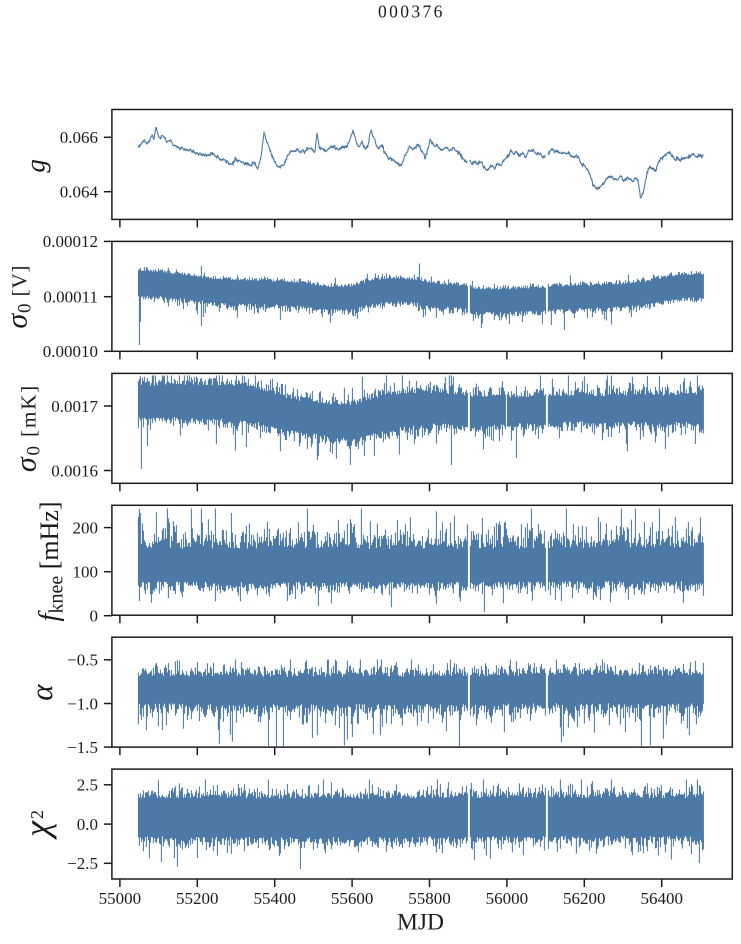 This screenshot has width=741, height=944. What do you see at coordinates (274, 898) in the screenshot?
I see `svg-text: 55400` at bounding box center [274, 898].